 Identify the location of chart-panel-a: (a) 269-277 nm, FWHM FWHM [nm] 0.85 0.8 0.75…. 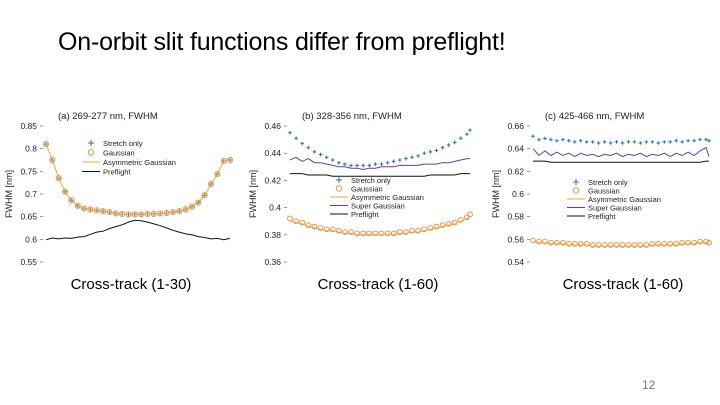
(122, 190).